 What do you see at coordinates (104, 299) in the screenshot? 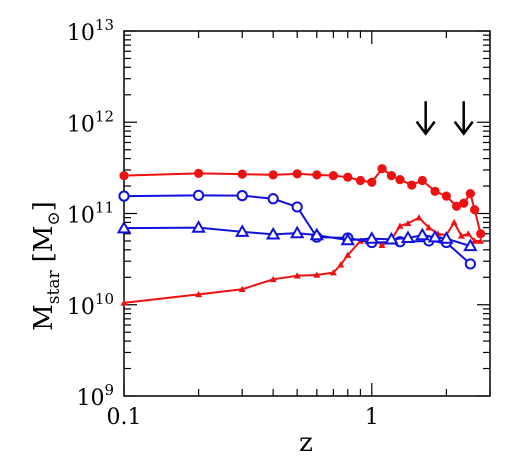
I see `y-tick-label-exponent: 10` at bounding box center [104, 299].